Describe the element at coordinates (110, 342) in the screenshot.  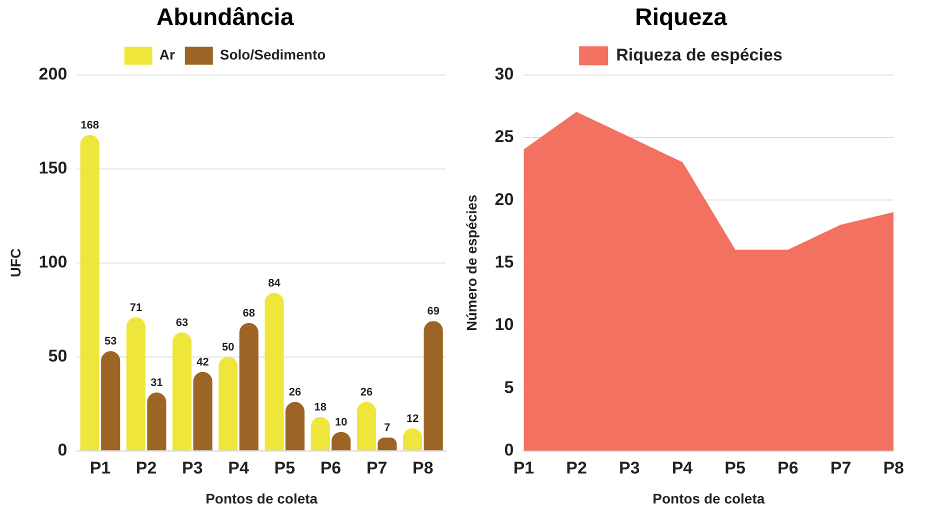
I see `data-label: 53` at that location.